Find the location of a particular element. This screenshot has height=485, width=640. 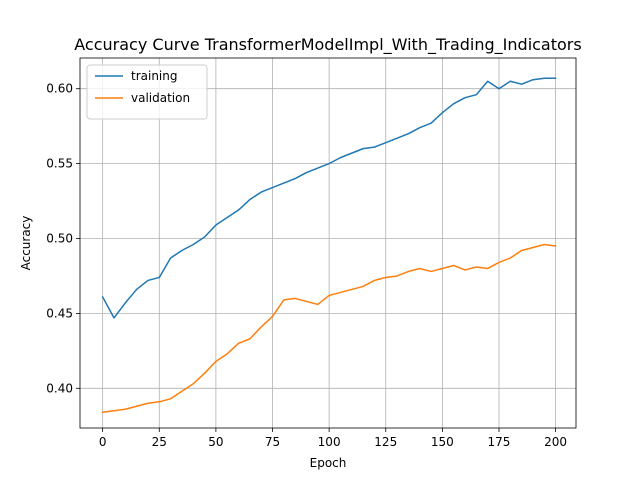

y-tick-label: 0.50 is located at coordinates (59, 239).